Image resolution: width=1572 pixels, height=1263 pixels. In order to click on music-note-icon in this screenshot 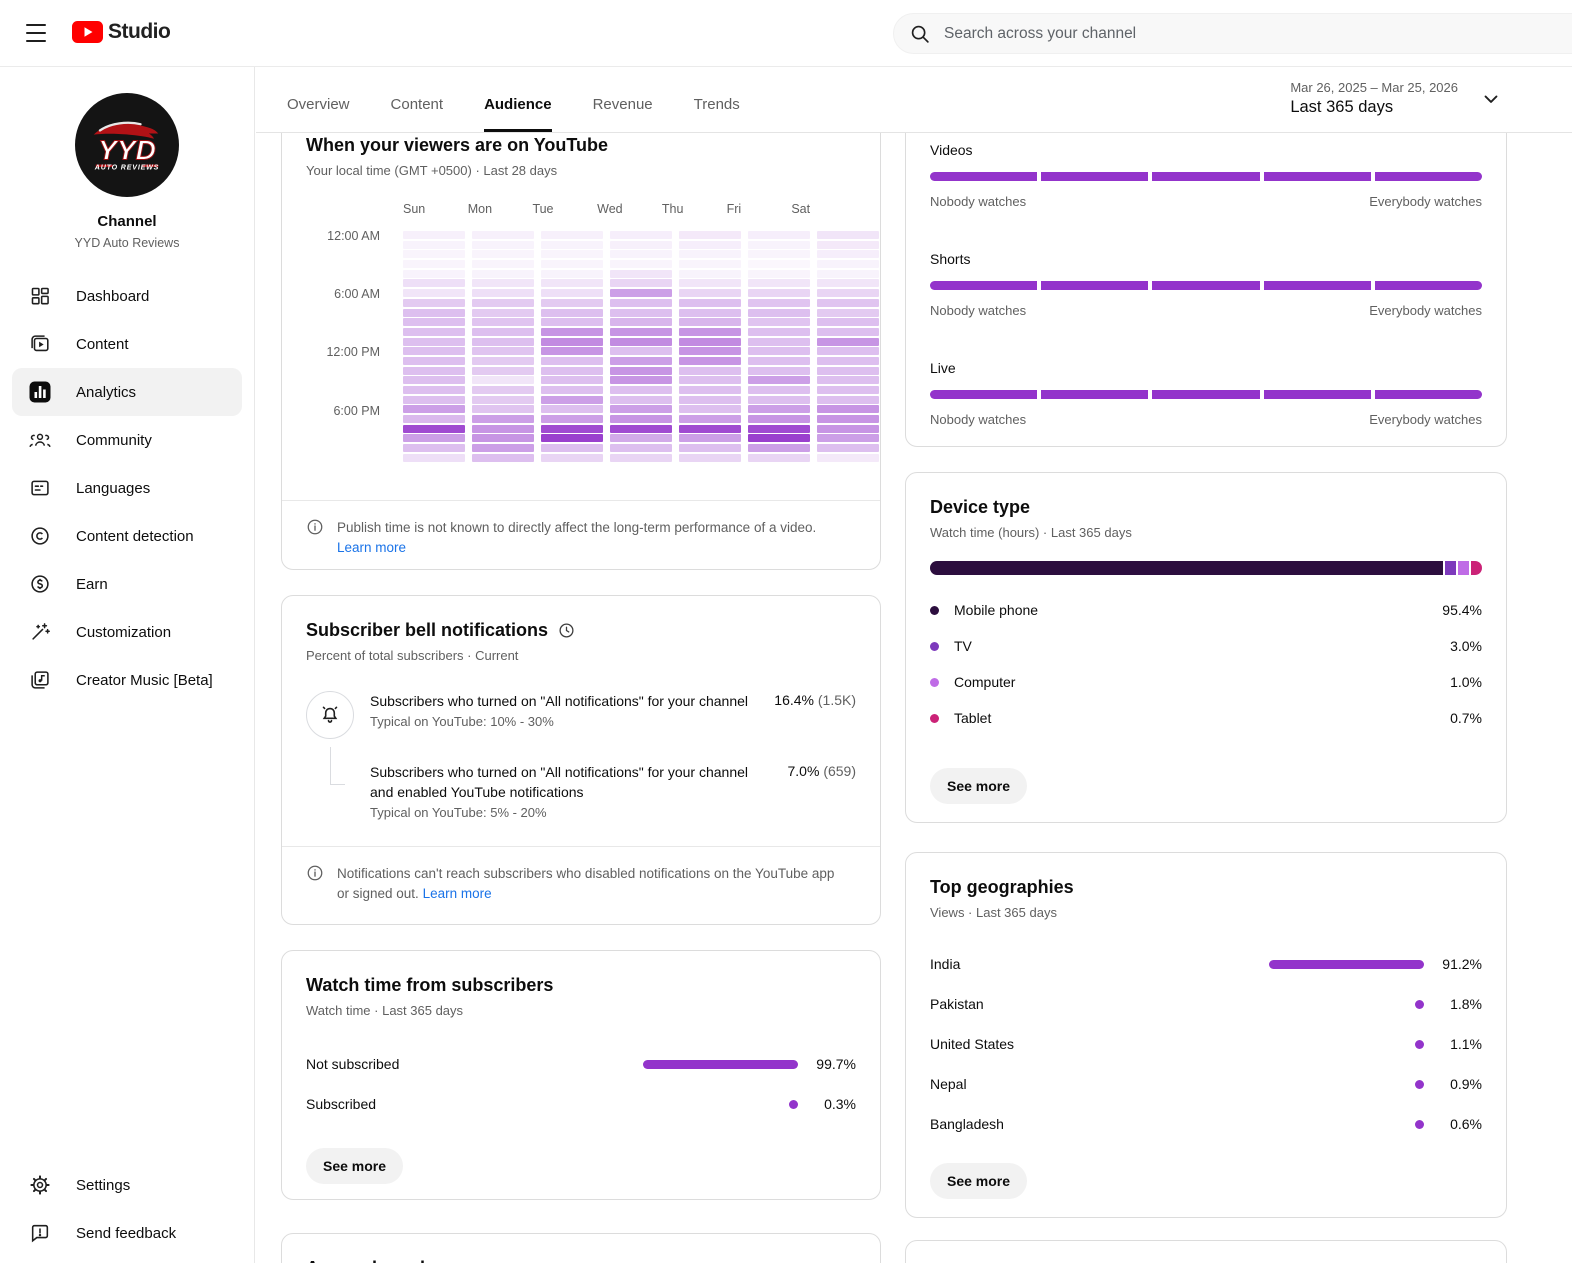, I will do `click(40, 680)`.